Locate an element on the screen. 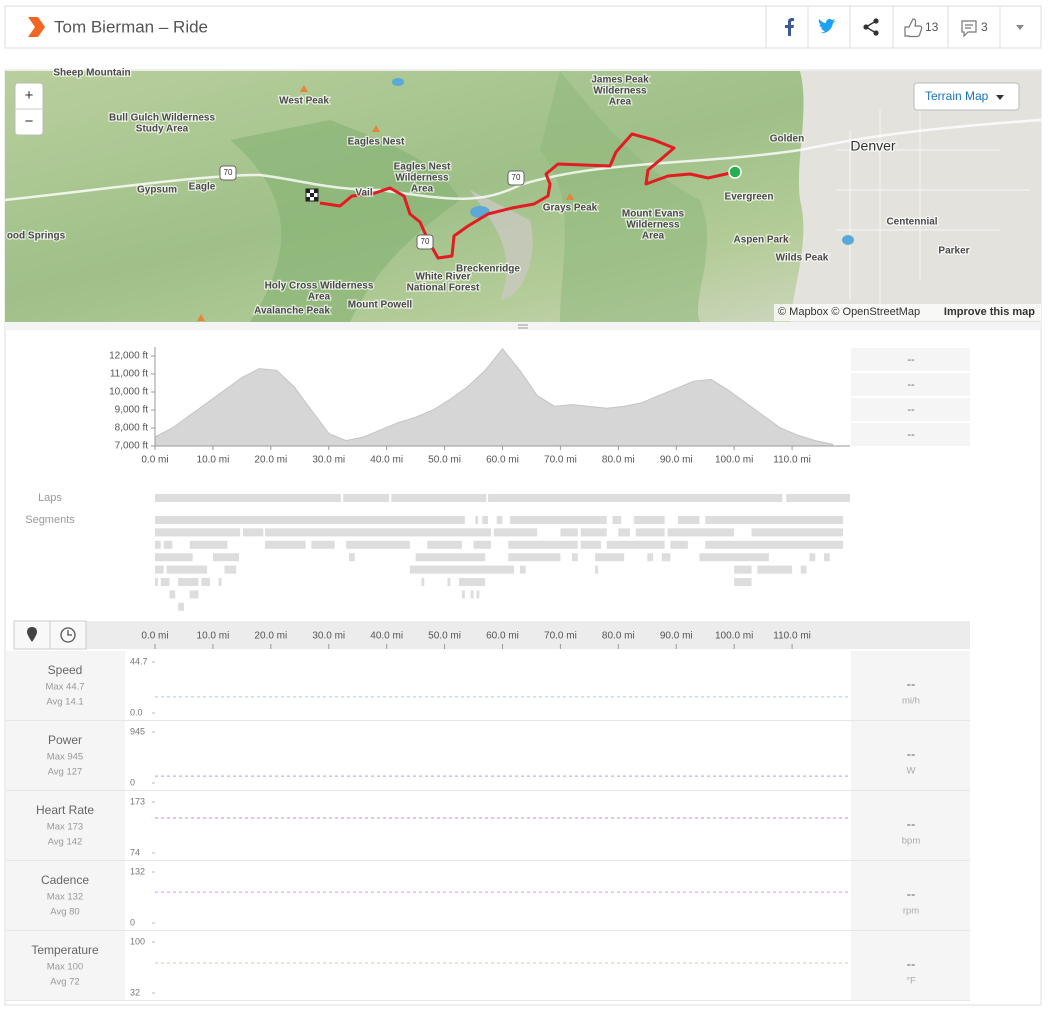 The image size is (1050, 1012). map-type-caret is located at coordinates (1000, 97).